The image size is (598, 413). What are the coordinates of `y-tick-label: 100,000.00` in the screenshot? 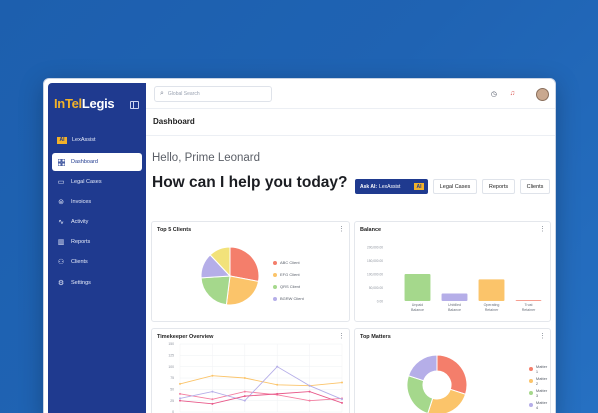 It's located at (375, 275).